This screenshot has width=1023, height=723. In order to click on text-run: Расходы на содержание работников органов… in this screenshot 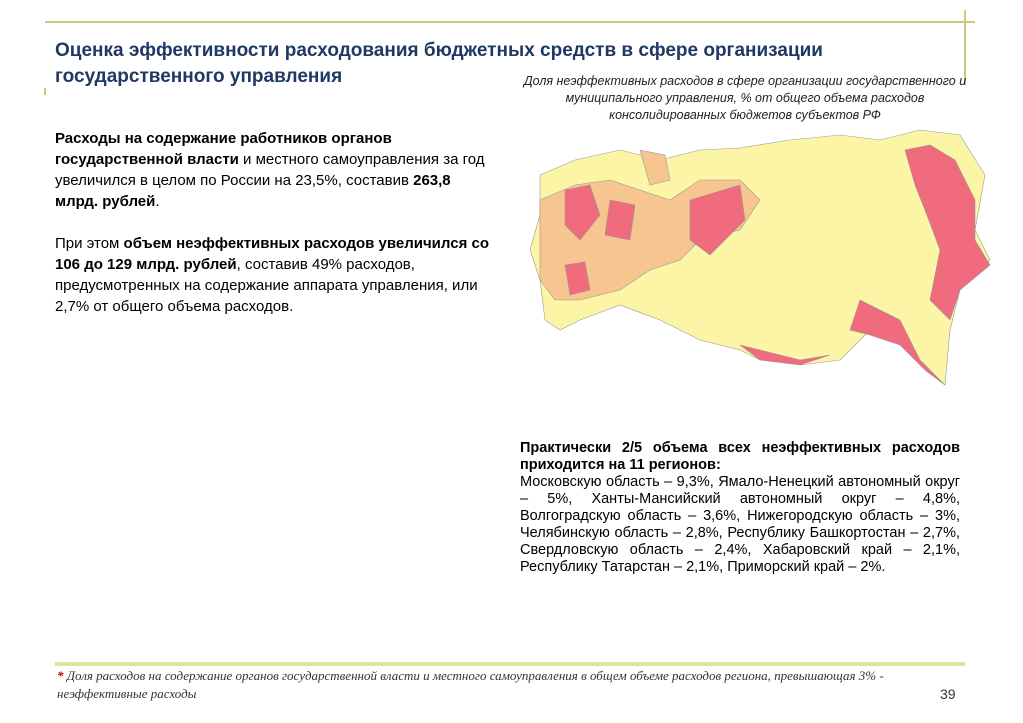, I will do `click(223, 149)`.